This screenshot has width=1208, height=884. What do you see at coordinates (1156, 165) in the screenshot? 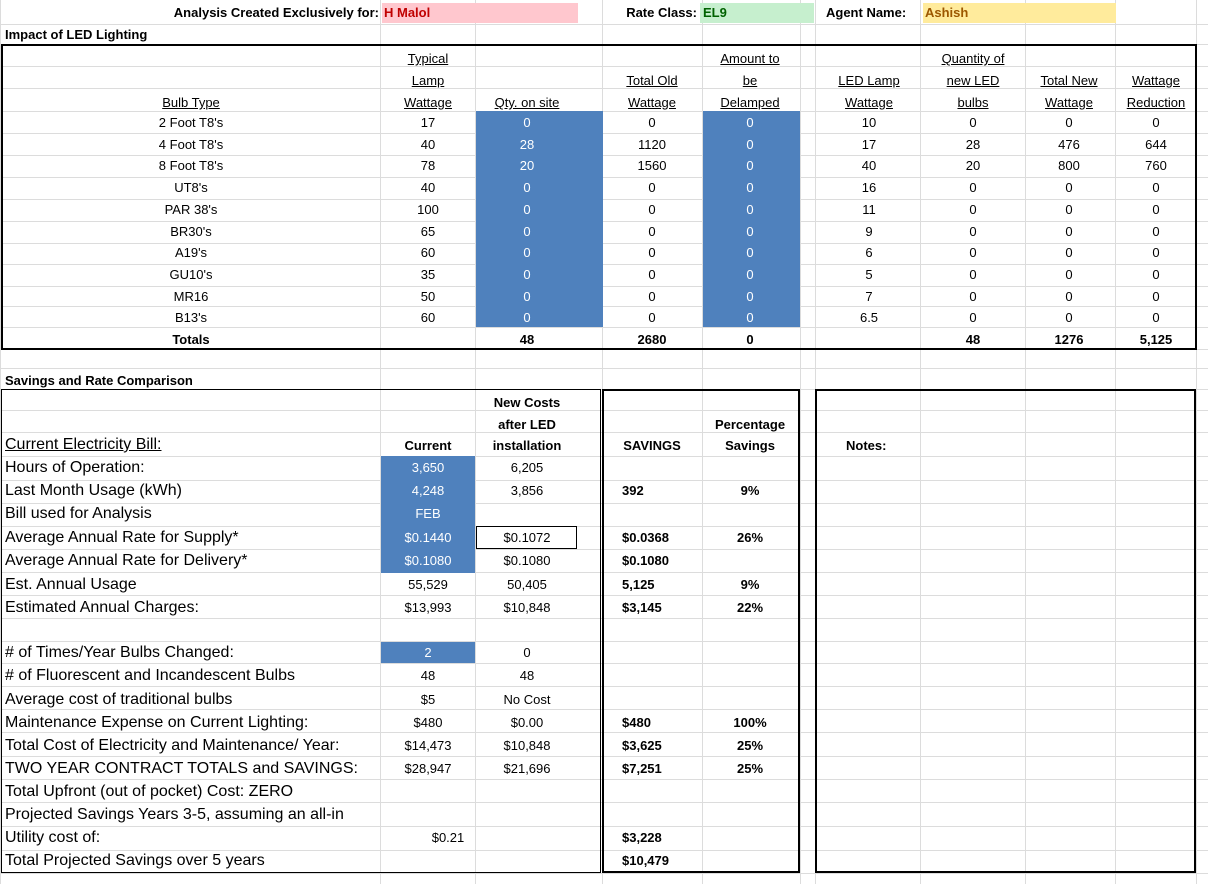
I see `wattage-reduction: 760` at bounding box center [1156, 165].